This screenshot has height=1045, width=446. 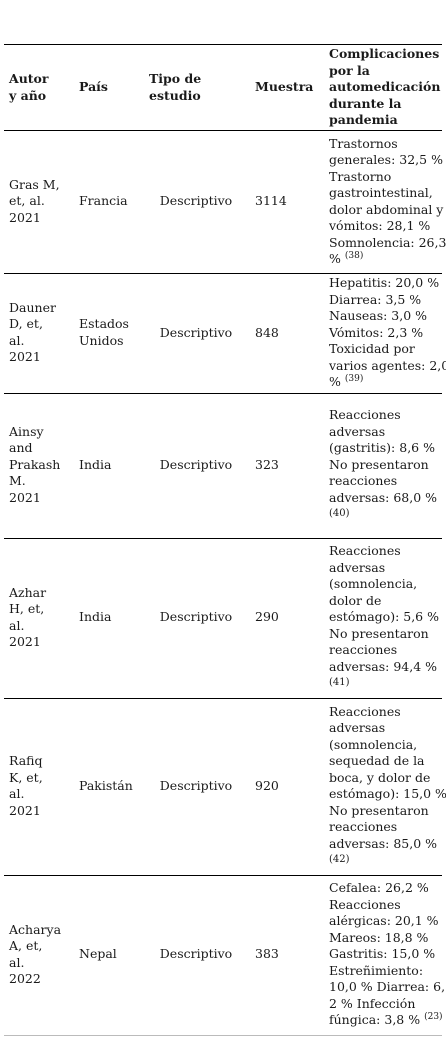 I want to click on cell-complicaciones-line: Nauseas: 3,0 %, so click(x=378, y=315).